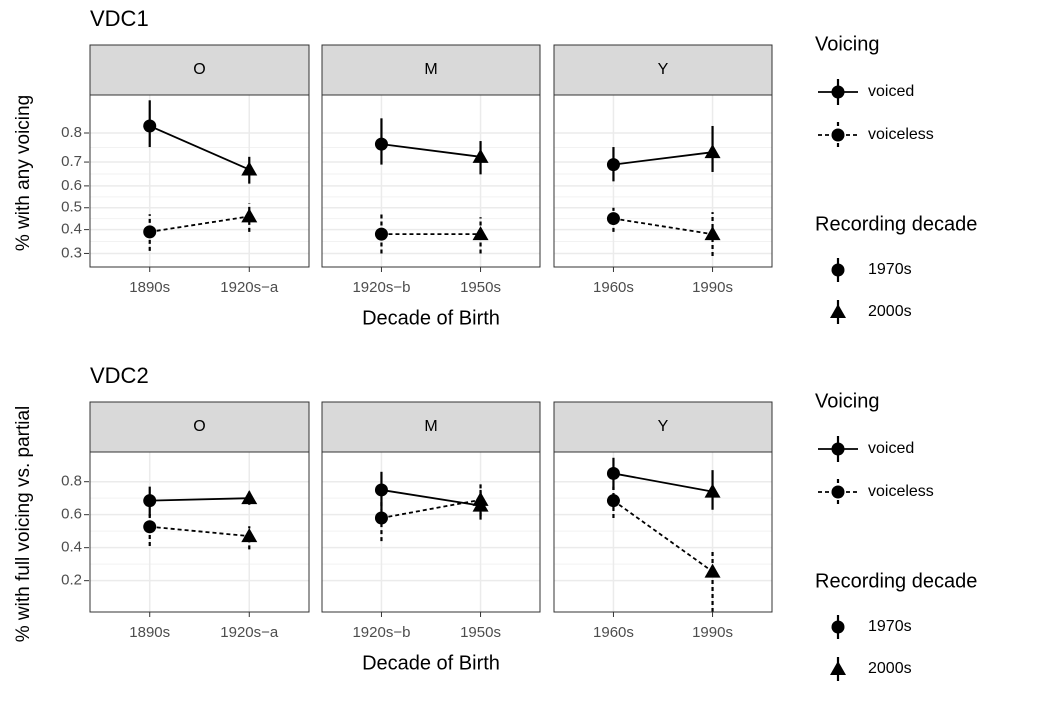  What do you see at coordinates (71, 207) in the screenshot?
I see `y-tick-label: 0.5` at bounding box center [71, 207].